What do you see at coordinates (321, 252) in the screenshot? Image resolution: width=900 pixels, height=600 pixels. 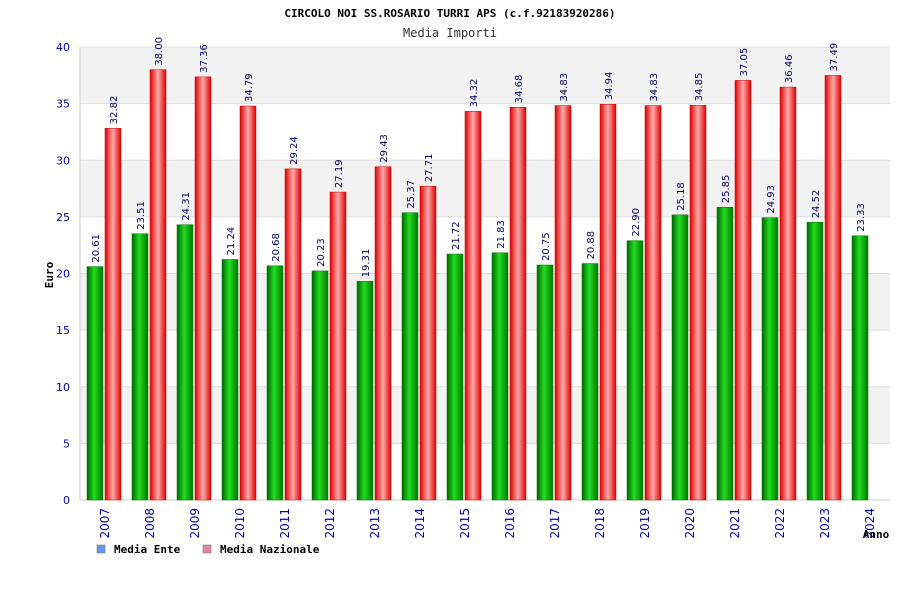 I see `value-label: 20.23` at bounding box center [321, 252].